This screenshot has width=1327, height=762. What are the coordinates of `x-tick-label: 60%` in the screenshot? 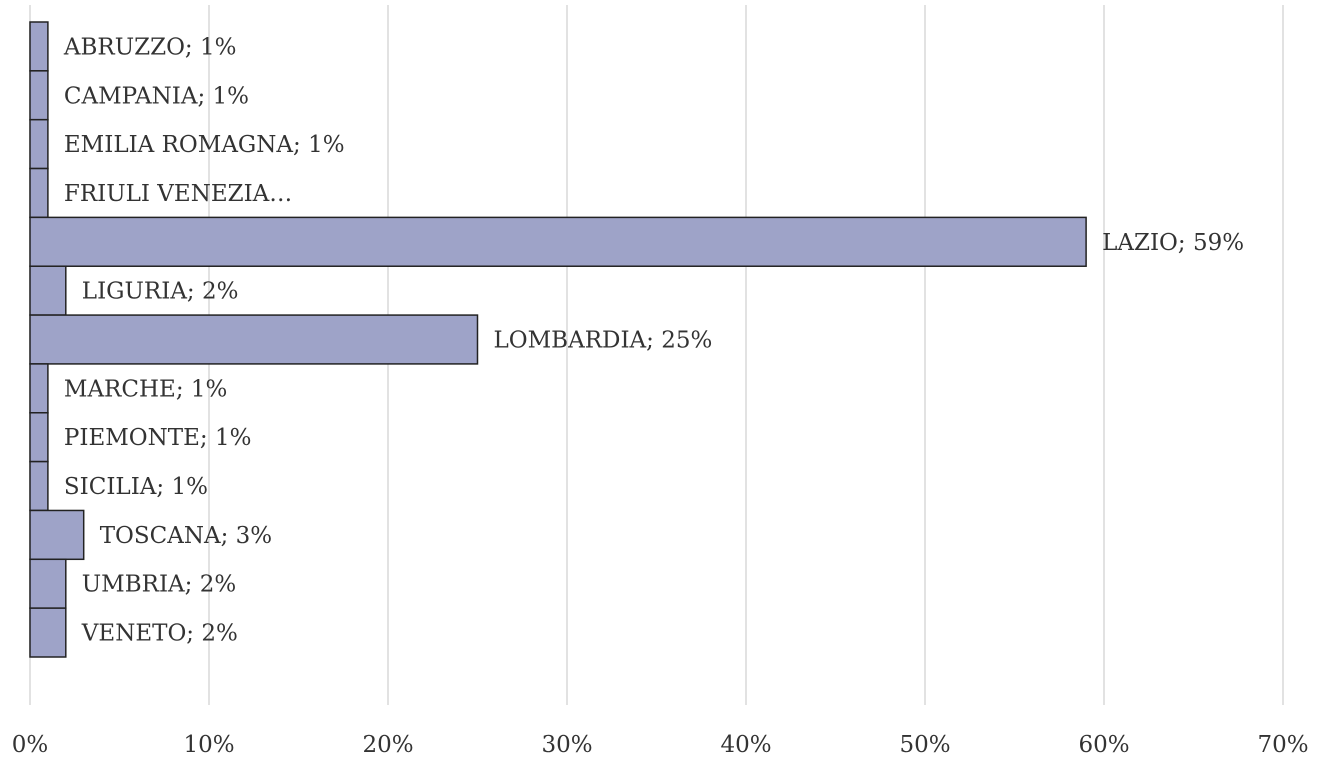 It's located at (1103, 745).